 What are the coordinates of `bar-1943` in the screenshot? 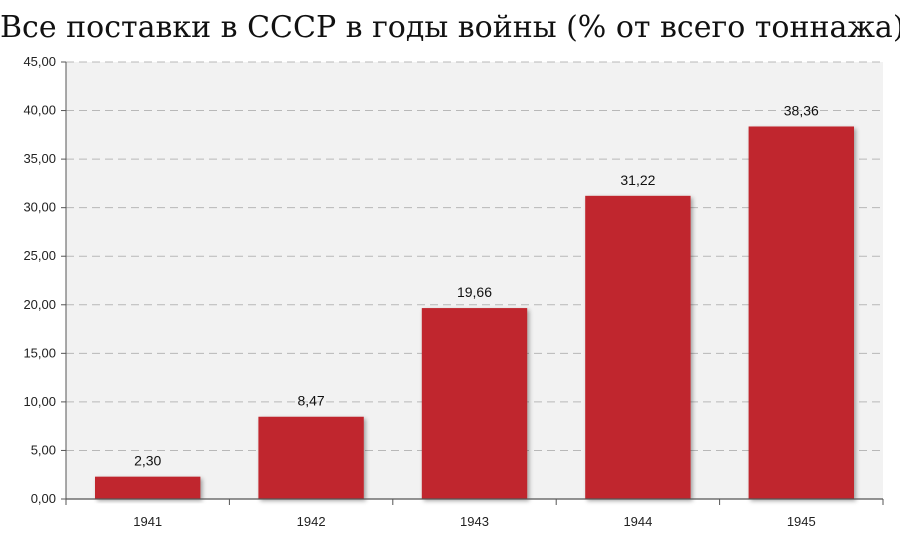 It's located at (474, 403).